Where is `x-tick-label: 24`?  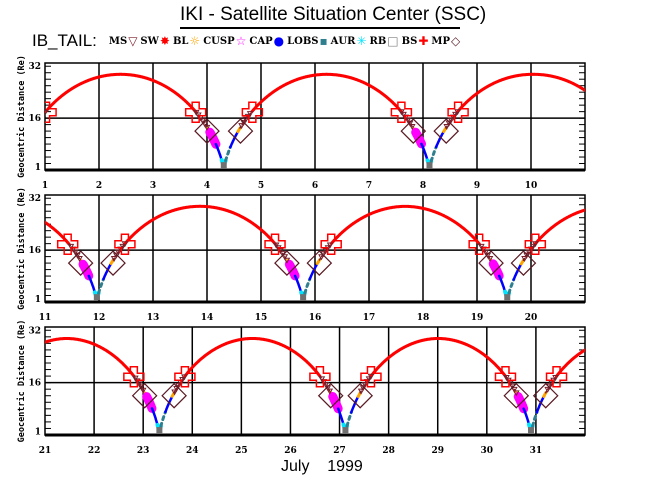 x-tick-label: 24 is located at coordinates (192, 451).